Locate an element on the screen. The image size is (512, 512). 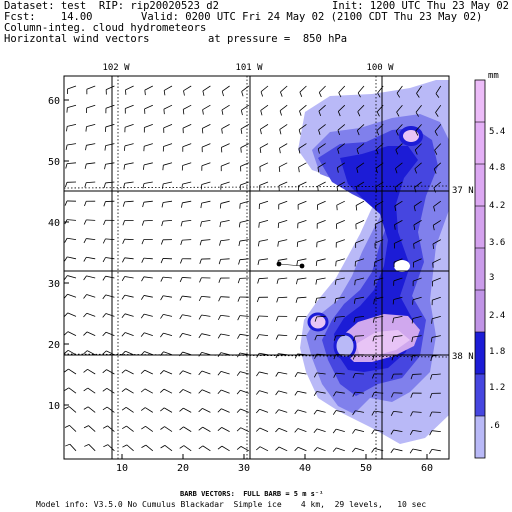
legend-label: 3.6 is located at coordinates (497, 243).